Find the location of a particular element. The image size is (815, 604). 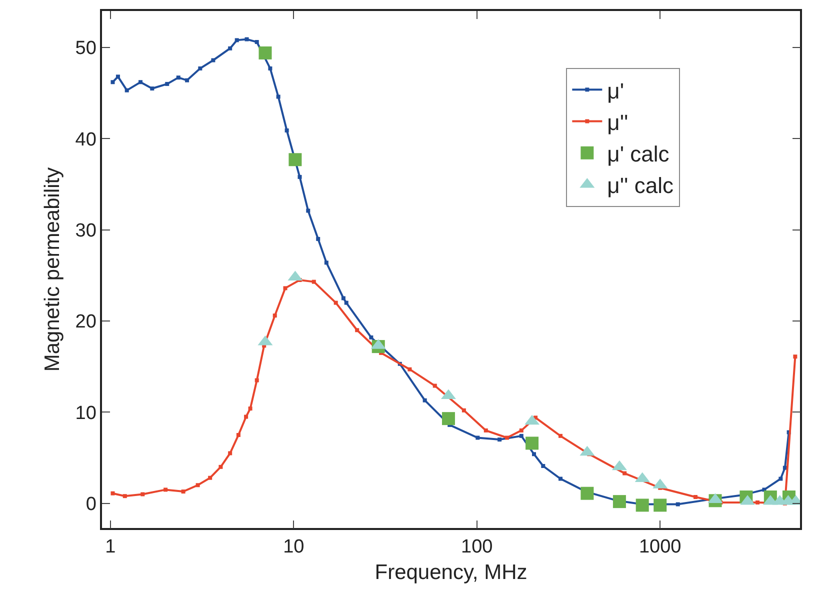

legend-label: μ' calc is located at coordinates (638, 153).